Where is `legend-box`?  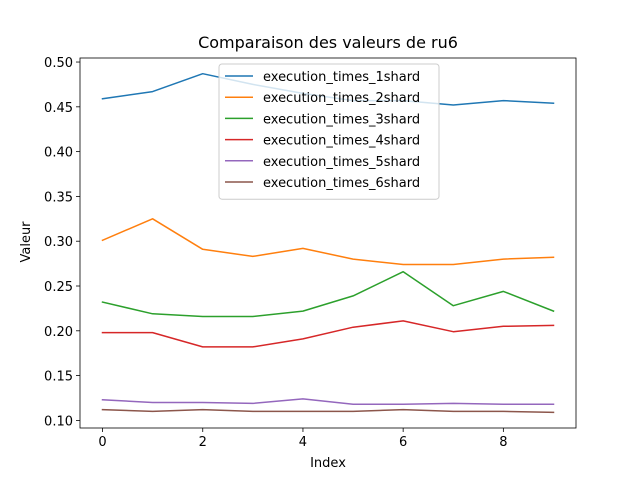 legend-box is located at coordinates (329, 131).